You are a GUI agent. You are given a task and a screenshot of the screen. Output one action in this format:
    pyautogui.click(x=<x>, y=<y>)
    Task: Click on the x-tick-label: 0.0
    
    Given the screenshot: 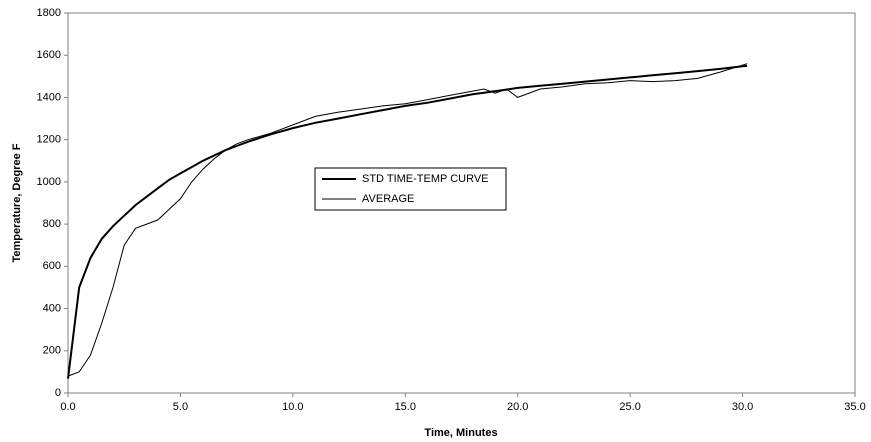 What is the action you would take?
    pyautogui.click(x=67, y=407)
    